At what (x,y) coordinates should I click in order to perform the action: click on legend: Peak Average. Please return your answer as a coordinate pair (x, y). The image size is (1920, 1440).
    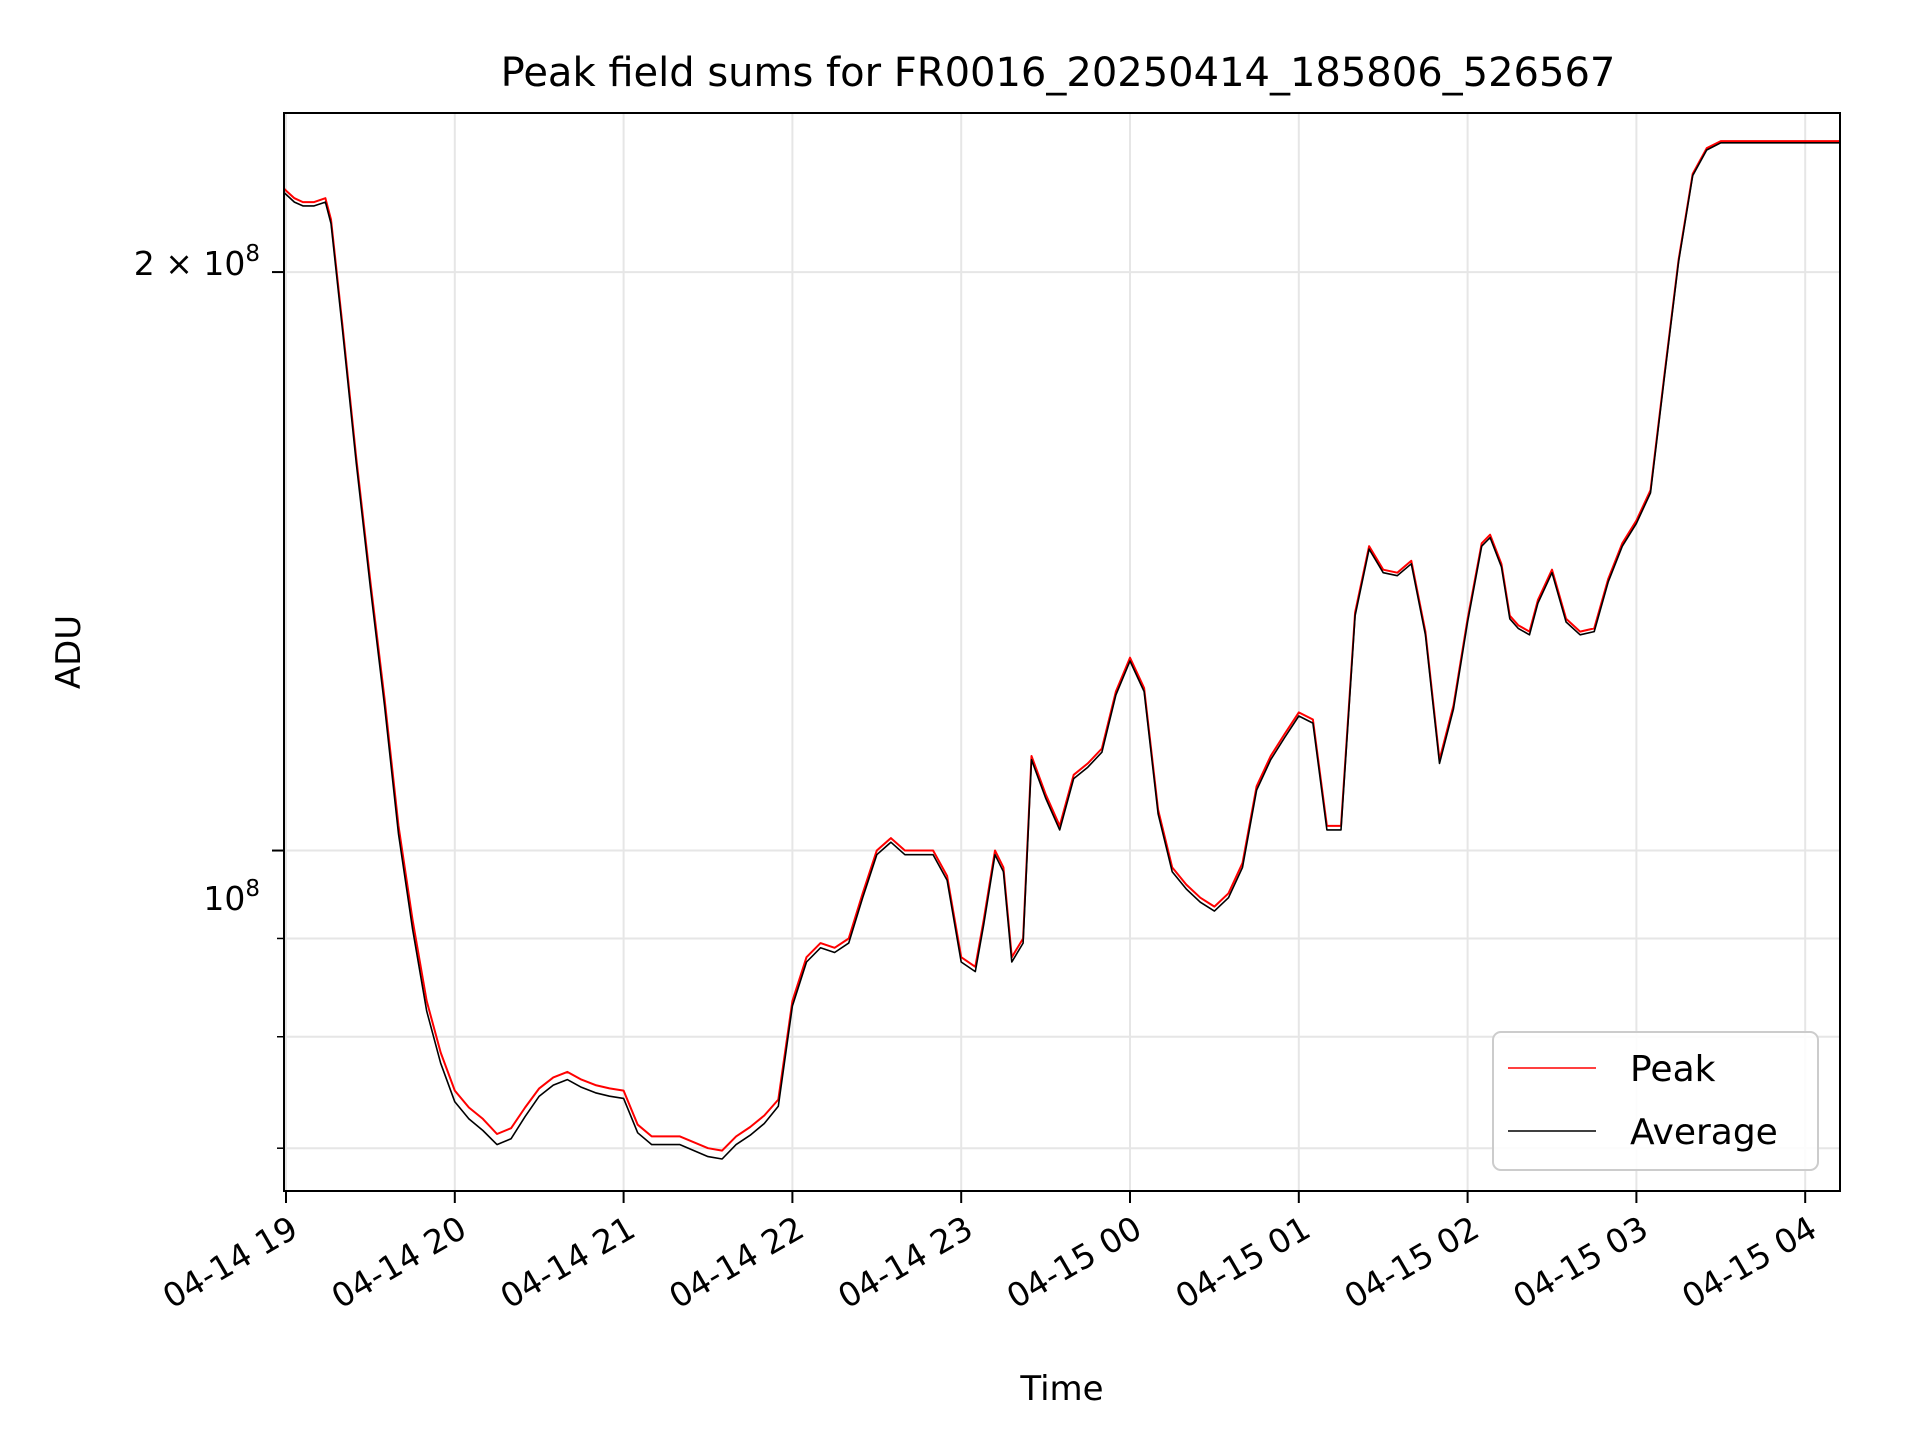
    Looking at the image, I should click on (1655, 1101).